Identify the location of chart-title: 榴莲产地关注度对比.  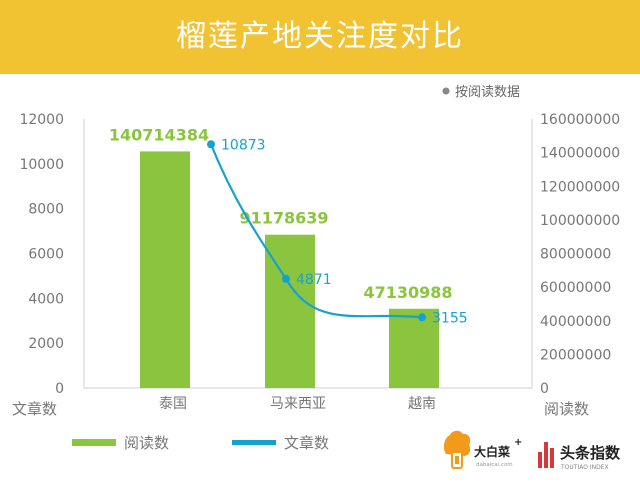
(320, 36).